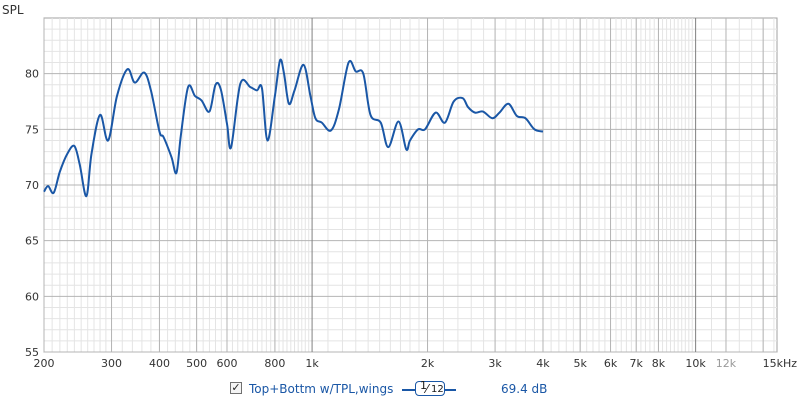  What do you see at coordinates (400, 390) in the screenshot?
I see `legend: ✓ Top+Bottm w/TPL,wings 1 ⁄ 12 69.4 dB` at bounding box center [400, 390].